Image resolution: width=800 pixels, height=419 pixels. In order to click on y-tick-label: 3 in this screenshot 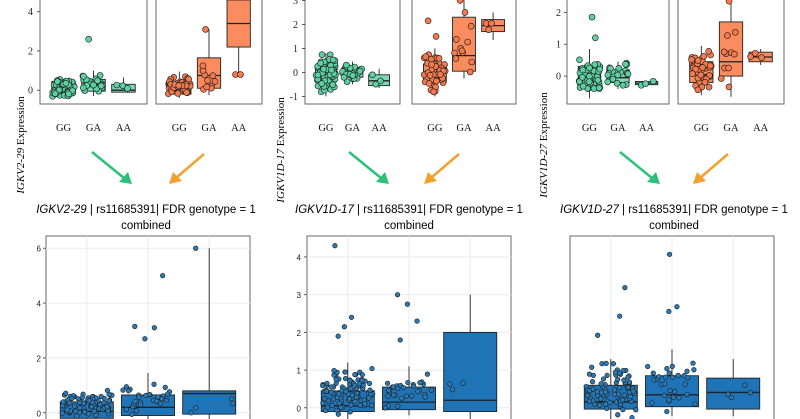, I will do `click(295, 3)`.